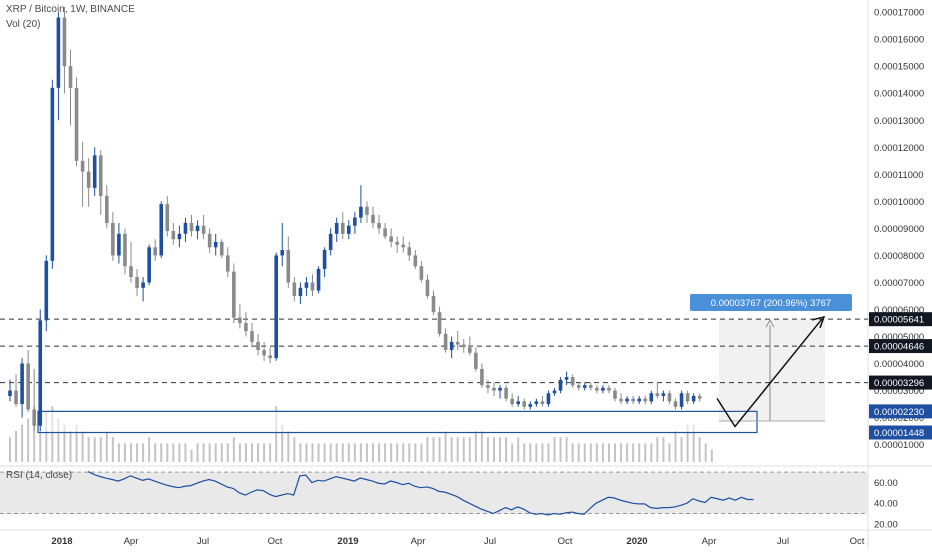  I want to click on y-tick-label: 0.00013000, so click(899, 121).